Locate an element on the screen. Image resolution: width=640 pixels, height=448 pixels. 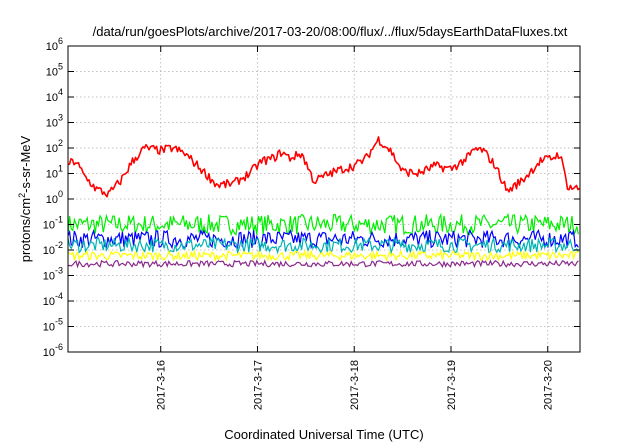
y-axis-label: protons/cm2-s-sr-MeV is located at coordinates (25, 198).